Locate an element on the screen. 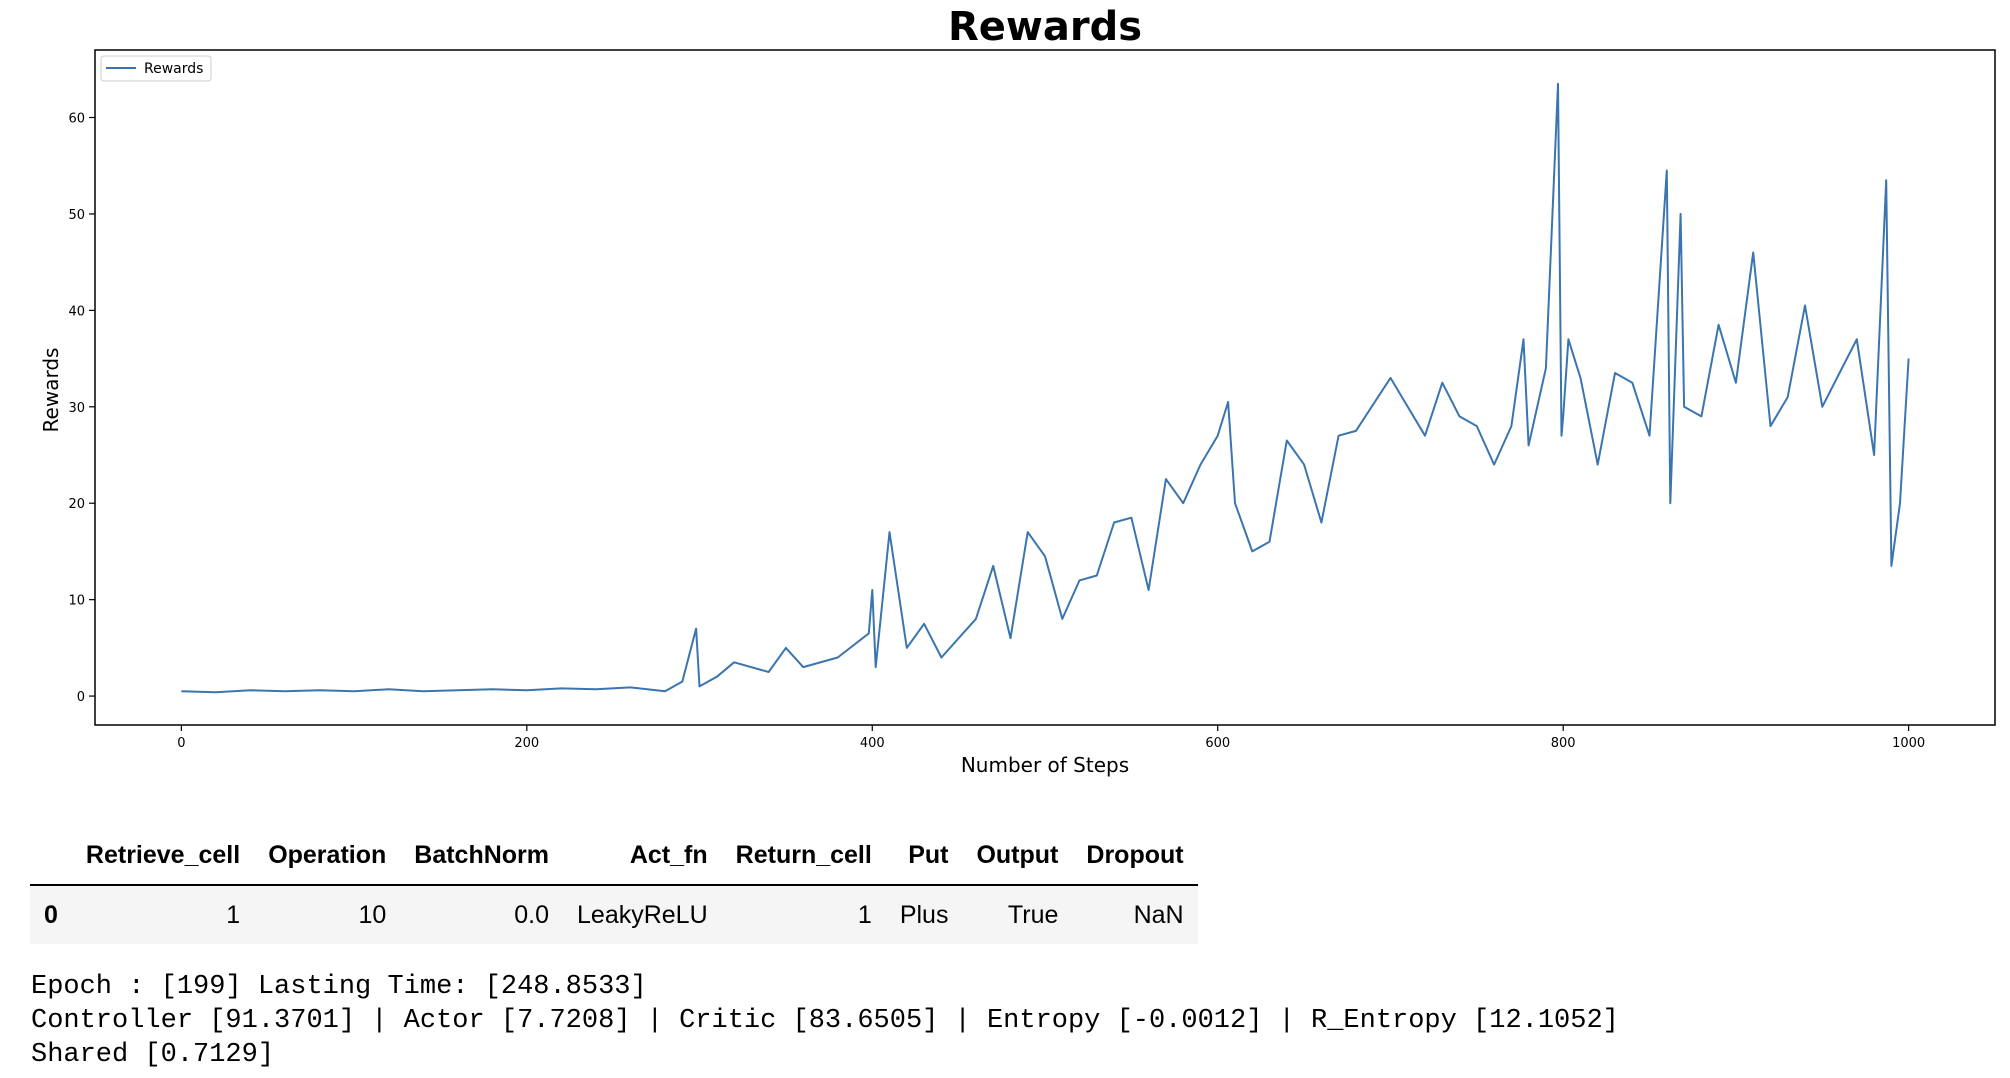 Image resolution: width=2010 pixels, height=1078 pixels. y-tick-label: 50 is located at coordinates (76, 215).